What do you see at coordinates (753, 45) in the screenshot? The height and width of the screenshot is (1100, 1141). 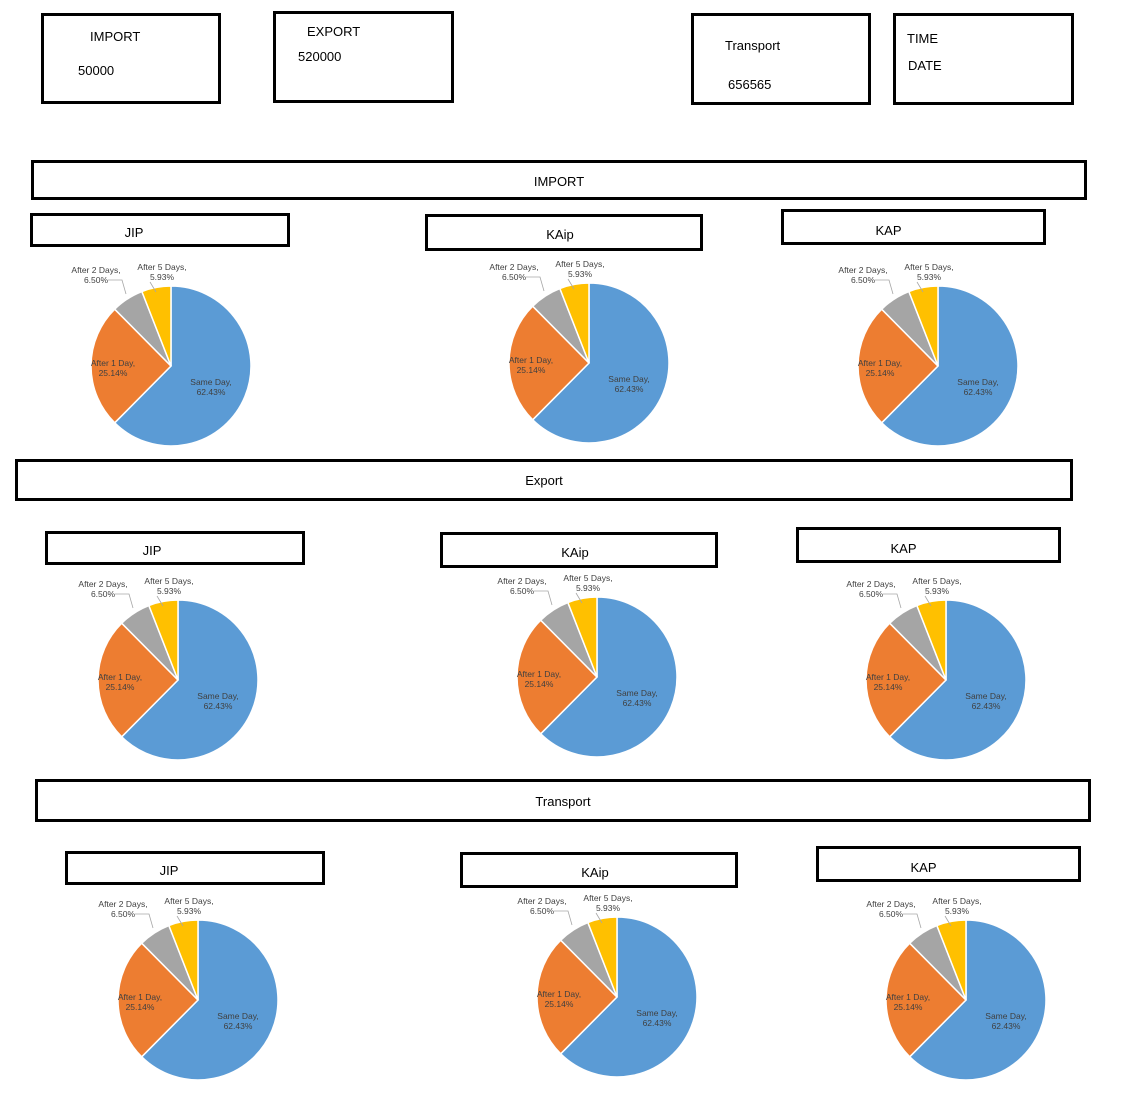 I see `transport-card-label: Transport` at bounding box center [753, 45].